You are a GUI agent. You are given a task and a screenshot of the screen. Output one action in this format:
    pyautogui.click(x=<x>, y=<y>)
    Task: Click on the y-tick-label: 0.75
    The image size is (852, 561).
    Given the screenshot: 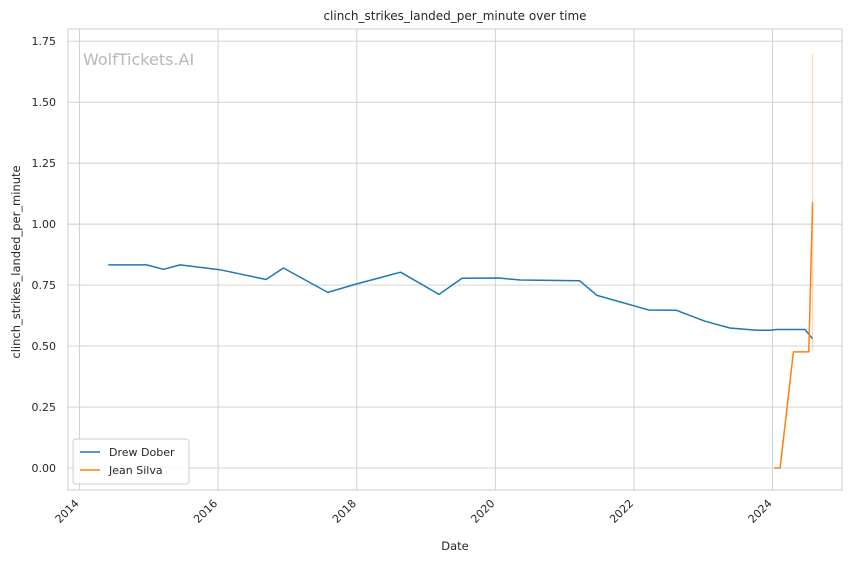 What is the action you would take?
    pyautogui.click(x=44, y=285)
    